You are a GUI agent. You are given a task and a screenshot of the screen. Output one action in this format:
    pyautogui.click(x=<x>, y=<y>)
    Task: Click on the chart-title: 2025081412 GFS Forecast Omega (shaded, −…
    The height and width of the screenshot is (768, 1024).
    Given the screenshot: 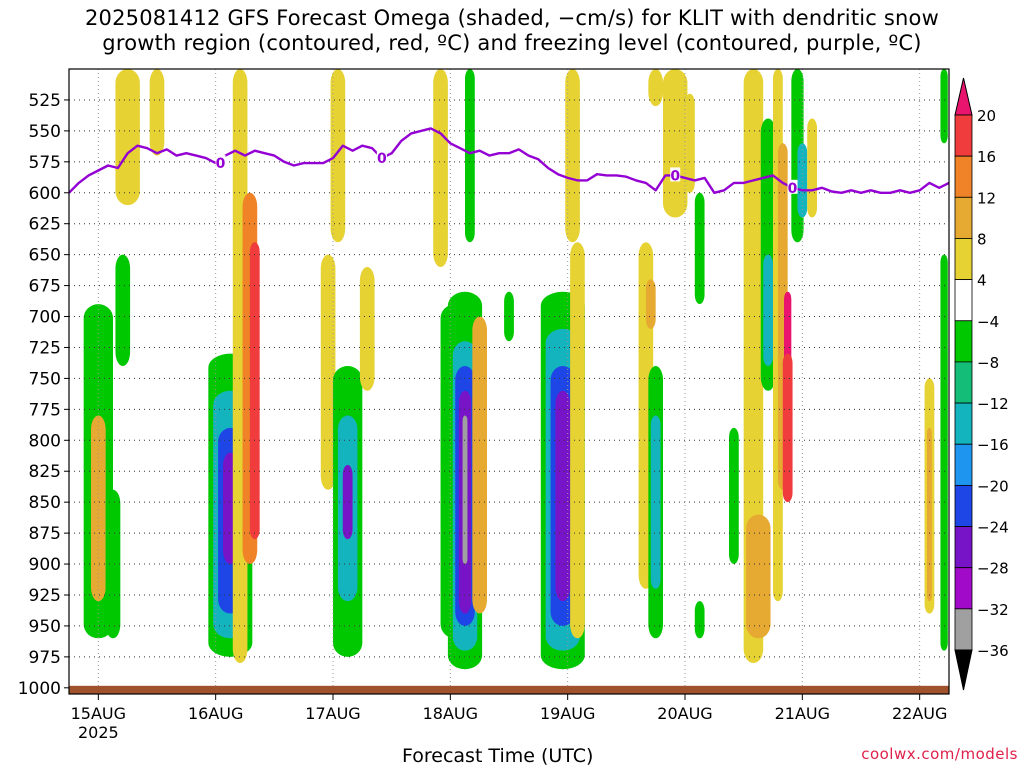 What is the action you would take?
    pyautogui.click(x=512, y=31)
    